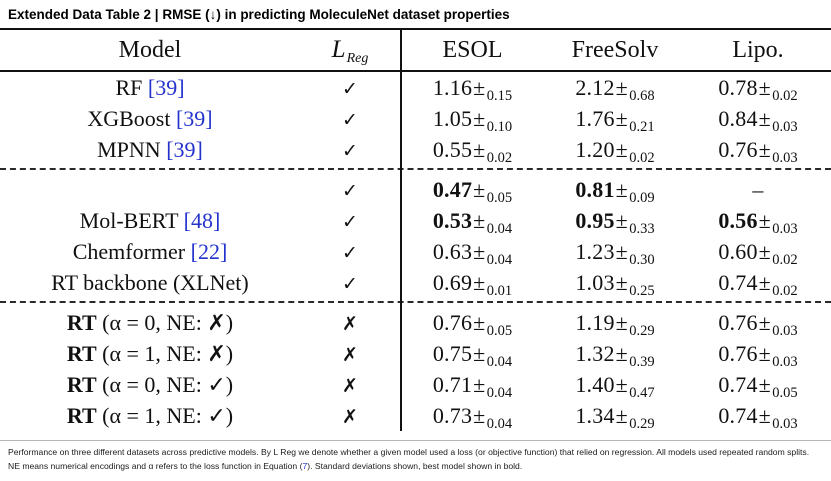  I want to click on value-cell: 1.34± 0.29, so click(615, 417).